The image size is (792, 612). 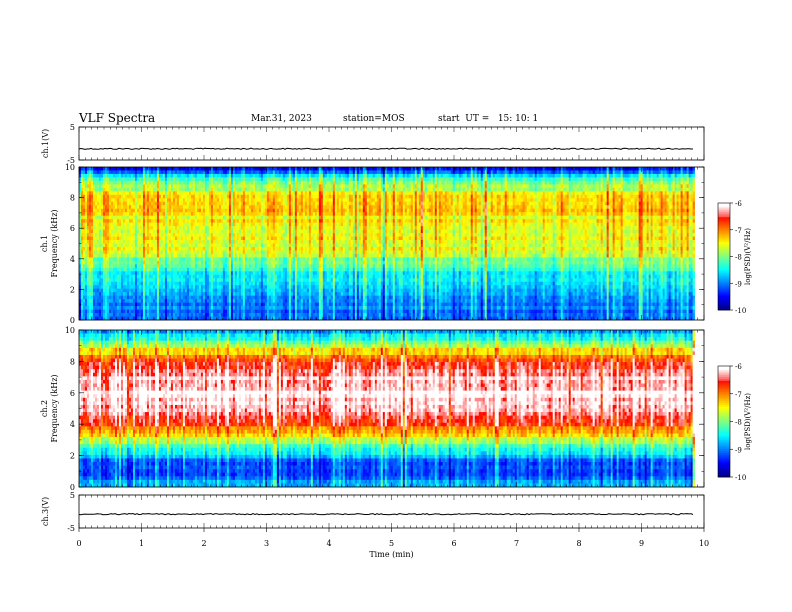 What do you see at coordinates (44, 243) in the screenshot?
I see `y-axis-label: ch.1` at bounding box center [44, 243].